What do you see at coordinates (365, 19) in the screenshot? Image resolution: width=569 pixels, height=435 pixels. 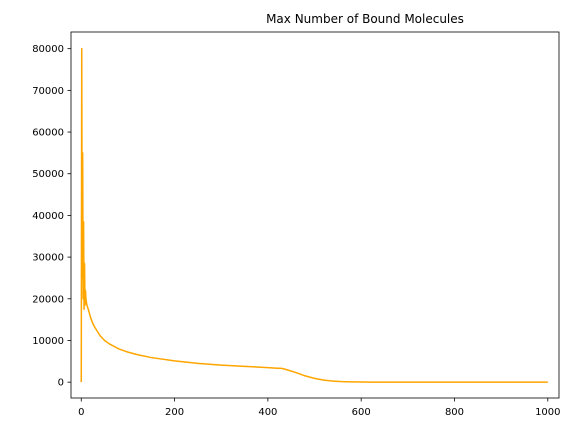 I see `chart-title: Max Number of Bound Molecules` at bounding box center [365, 19].